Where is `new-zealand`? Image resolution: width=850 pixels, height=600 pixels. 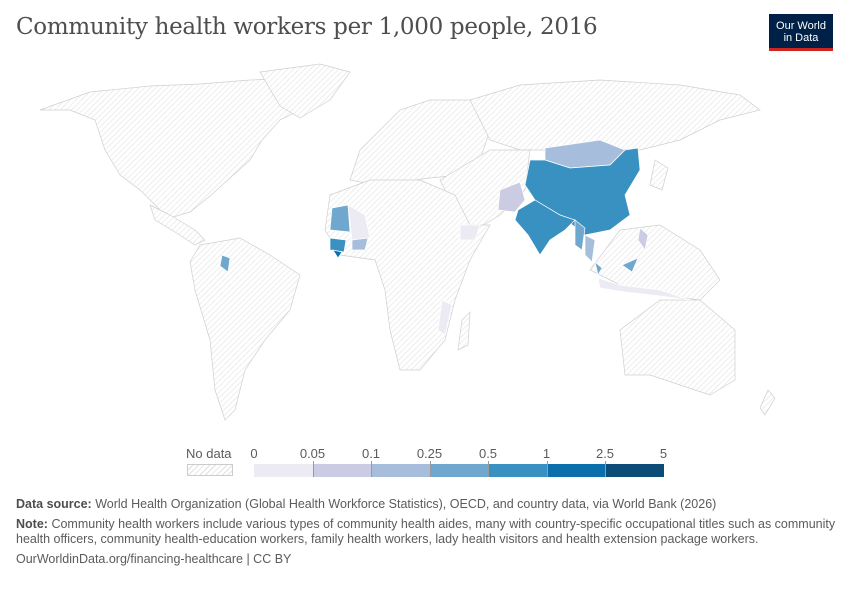 new-zealand is located at coordinates (767, 402).